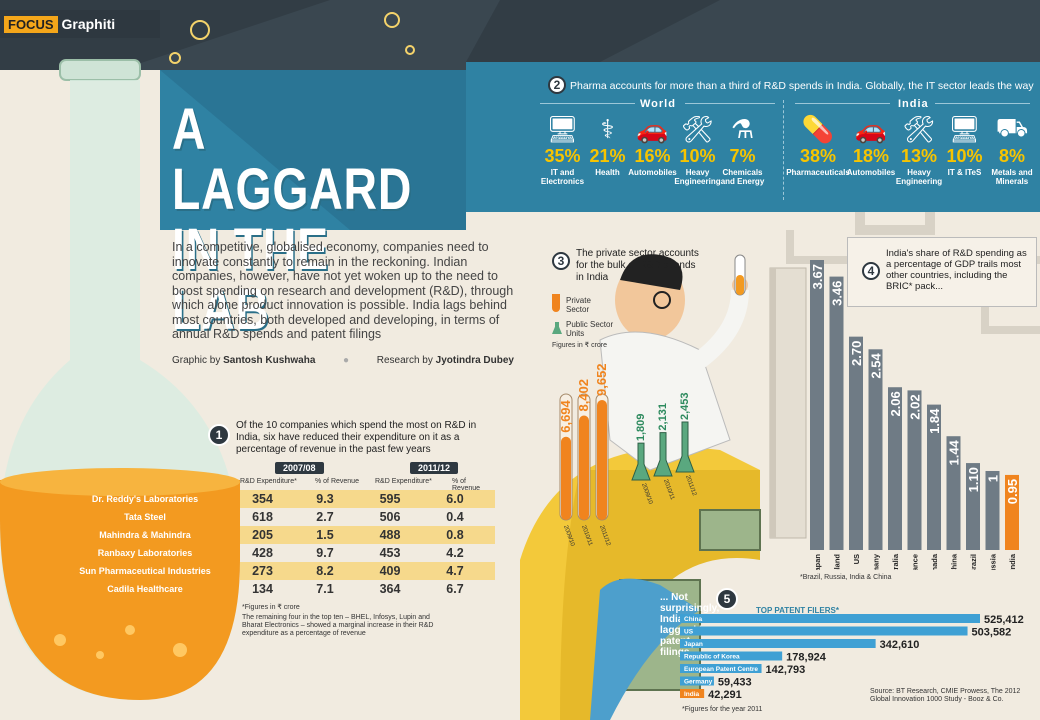 This screenshot has width=1040, height=720. What do you see at coordinates (145, 553) in the screenshot?
I see `company-name: Ranbaxy Laboratories` at bounding box center [145, 553].